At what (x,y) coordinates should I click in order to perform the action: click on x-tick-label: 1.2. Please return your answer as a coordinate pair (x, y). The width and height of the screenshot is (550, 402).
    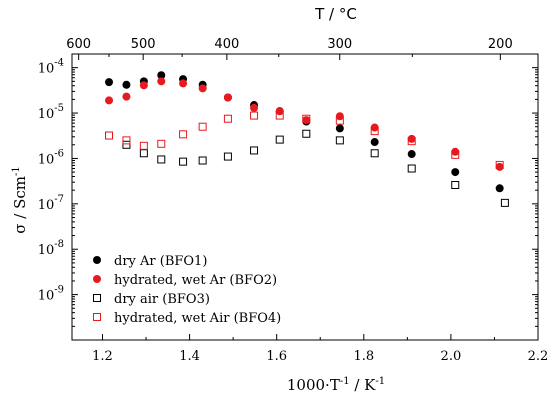
    Looking at the image, I should click on (102, 356).